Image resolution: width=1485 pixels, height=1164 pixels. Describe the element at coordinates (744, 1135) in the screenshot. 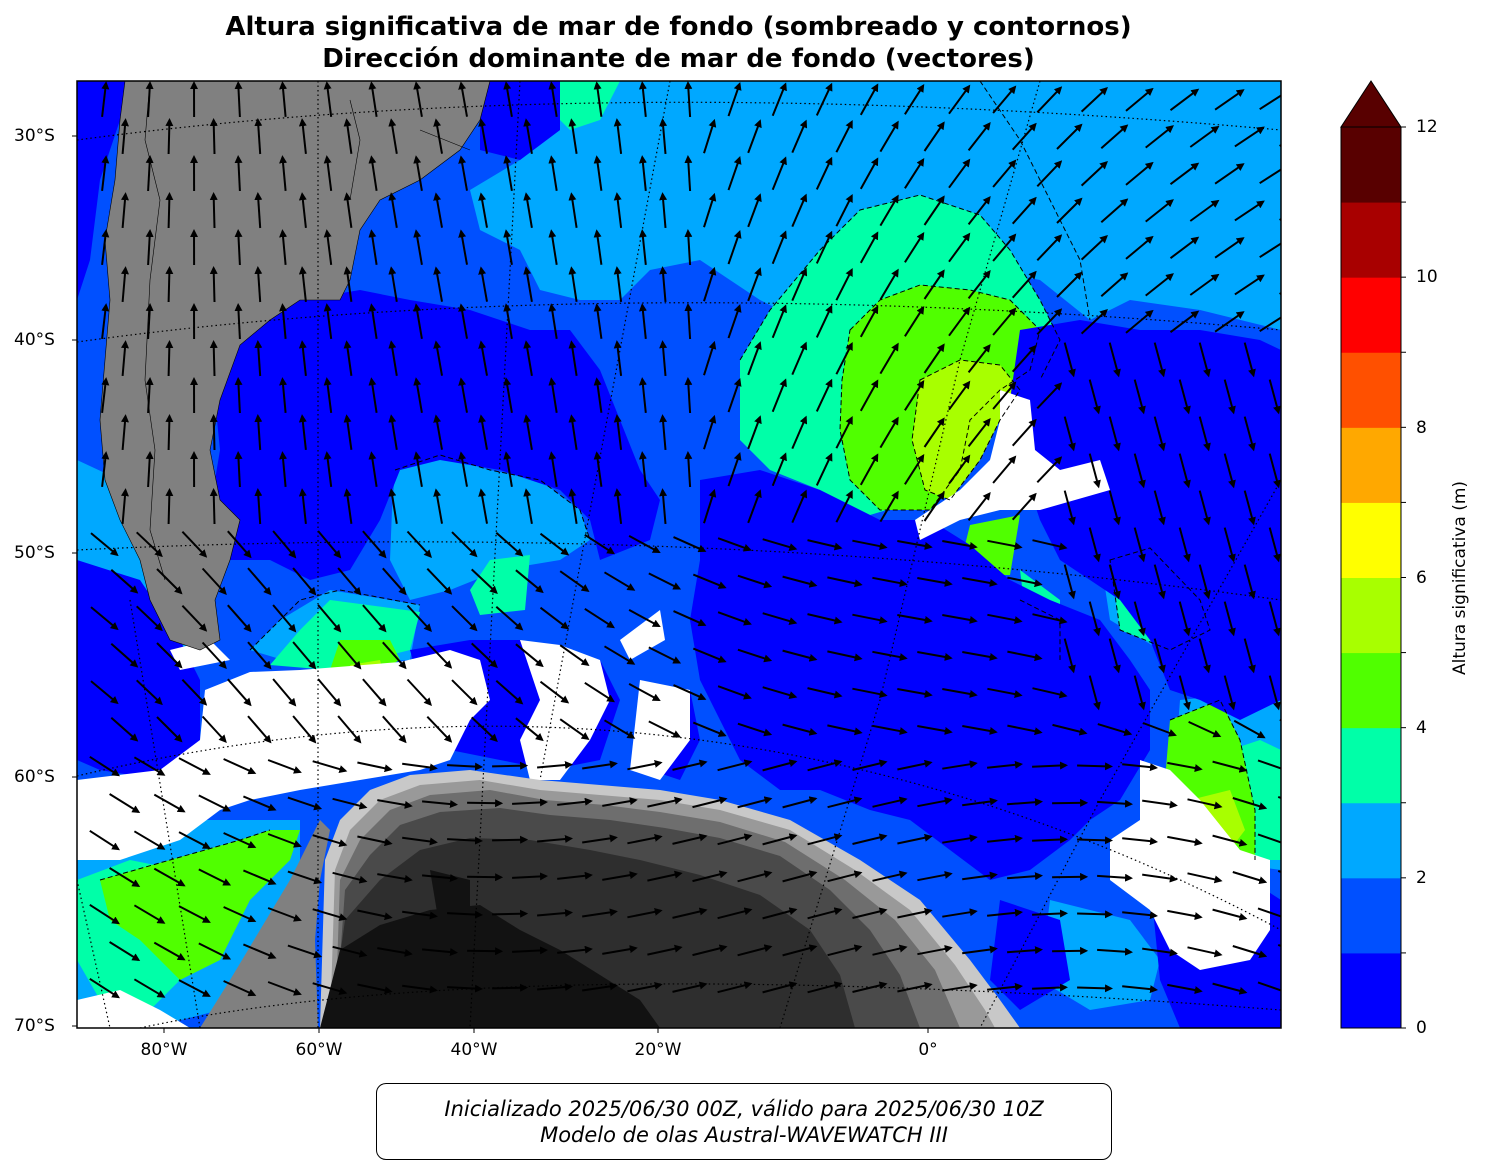

I see `footer-line2: Modelo de olas Austral-WAVEWATCH III` at that location.